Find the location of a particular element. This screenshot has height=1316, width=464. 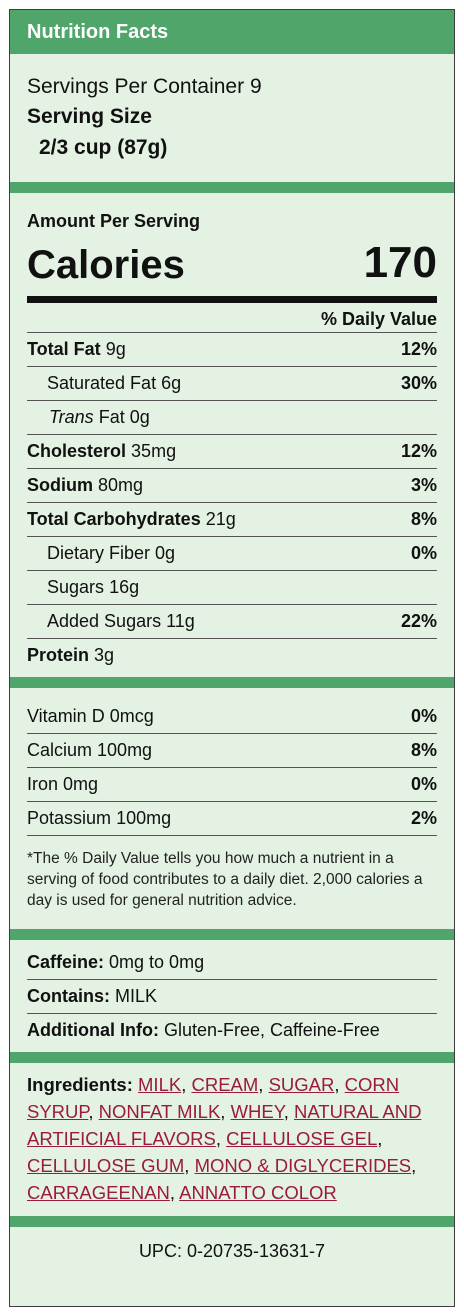

vitamin-dv: 2% is located at coordinates (423, 818).